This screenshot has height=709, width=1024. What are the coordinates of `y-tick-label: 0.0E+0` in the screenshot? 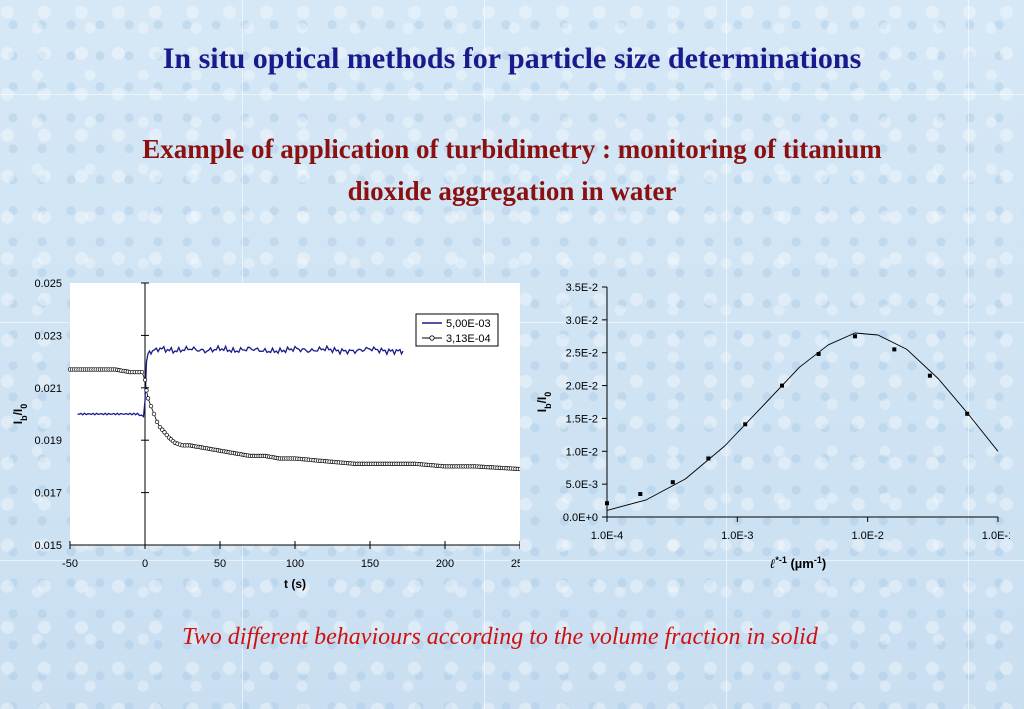 It's located at (580, 518).